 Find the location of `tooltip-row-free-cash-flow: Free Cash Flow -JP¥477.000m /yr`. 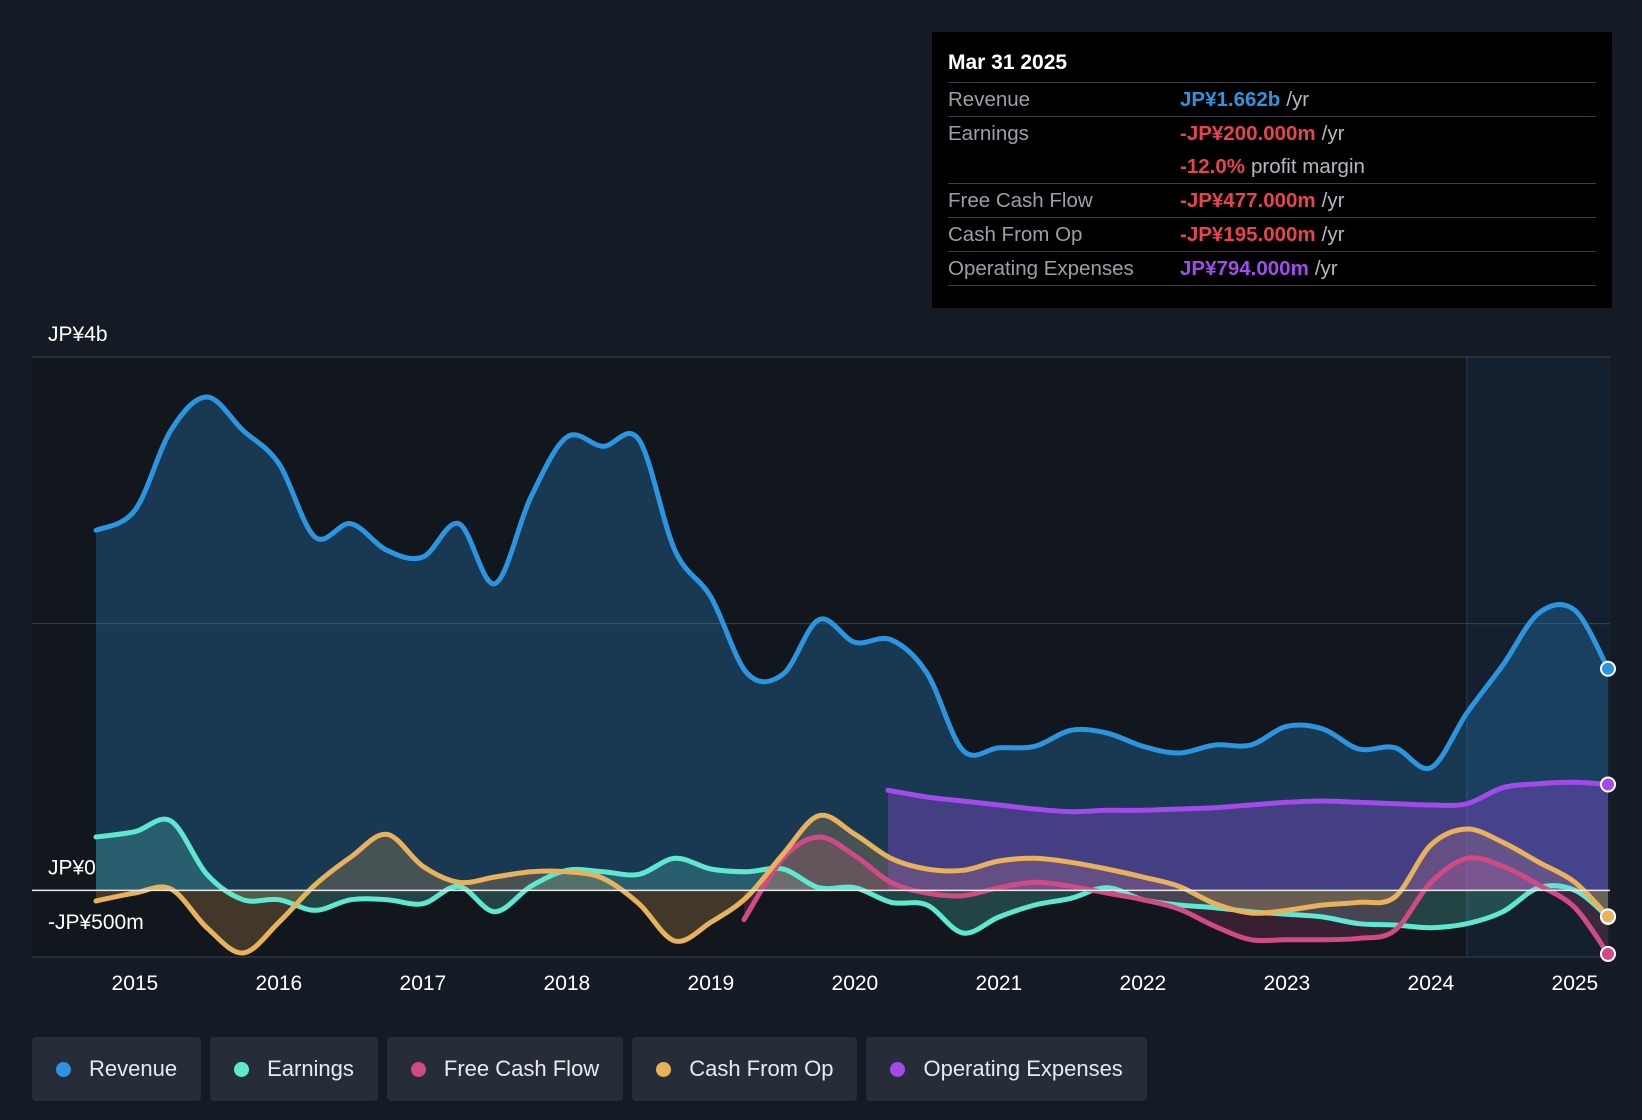

tooltip-row-free-cash-flow: Free Cash Flow -JP¥477.000m /yr is located at coordinates (1272, 201).